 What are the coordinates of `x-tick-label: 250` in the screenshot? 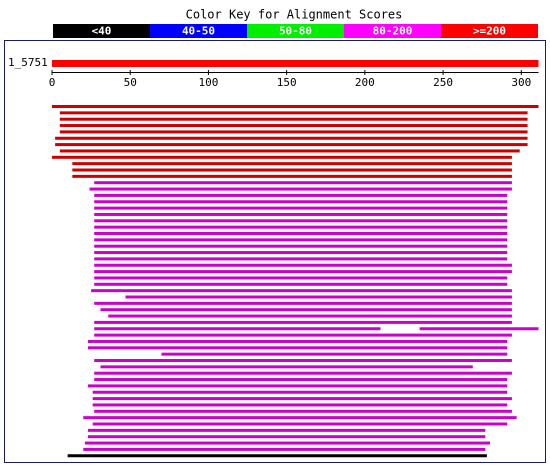 It's located at (443, 82).